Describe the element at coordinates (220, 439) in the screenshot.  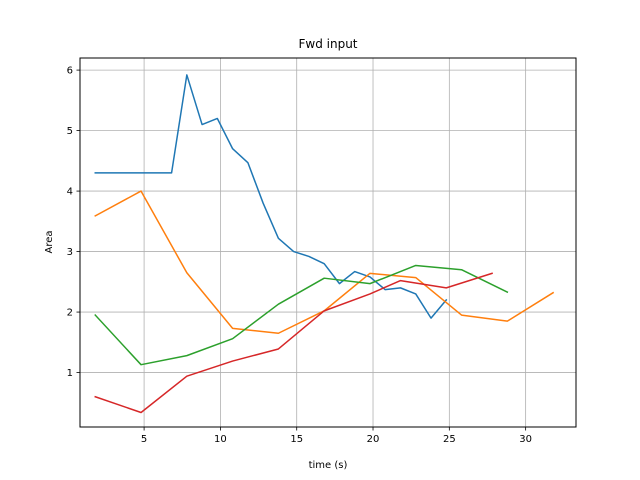
I see `x-tick-label: 10` at that location.